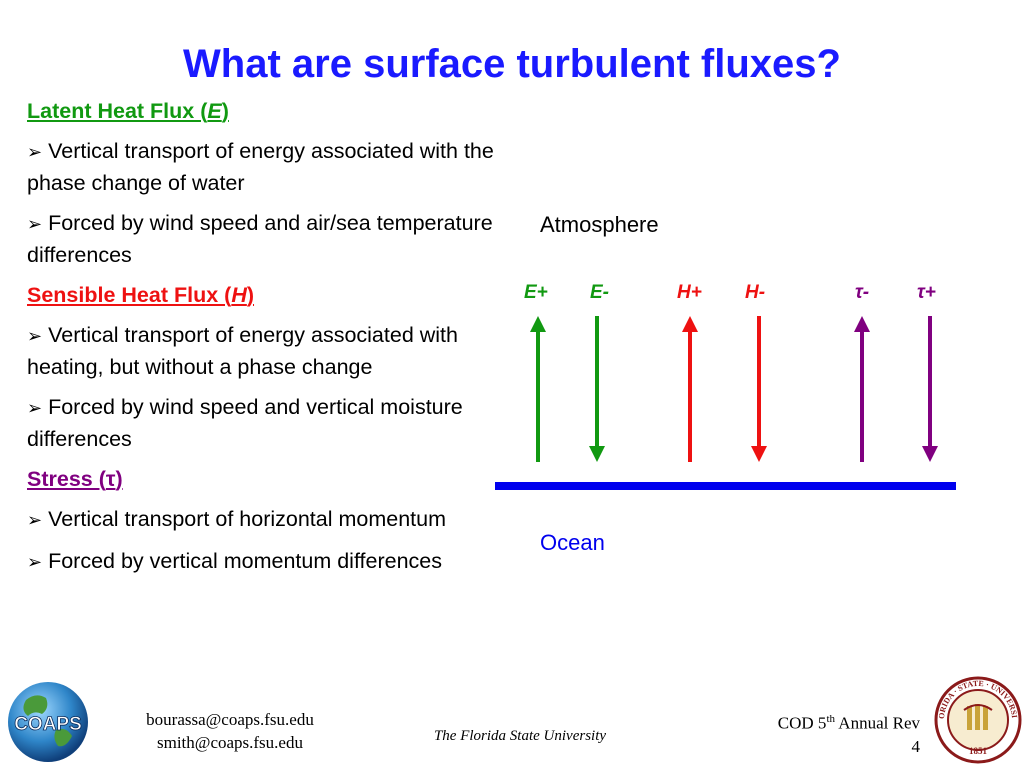  Describe the element at coordinates (862, 292) in the screenshot. I see `flux-label-4: τ-` at that location.